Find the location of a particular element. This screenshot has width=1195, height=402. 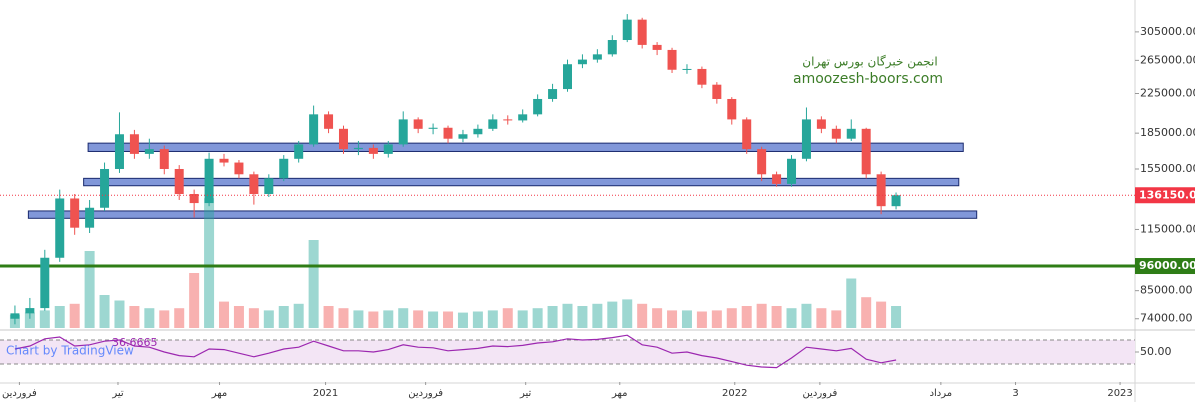

level-label: 96000.00 is located at coordinates (1167, 265).